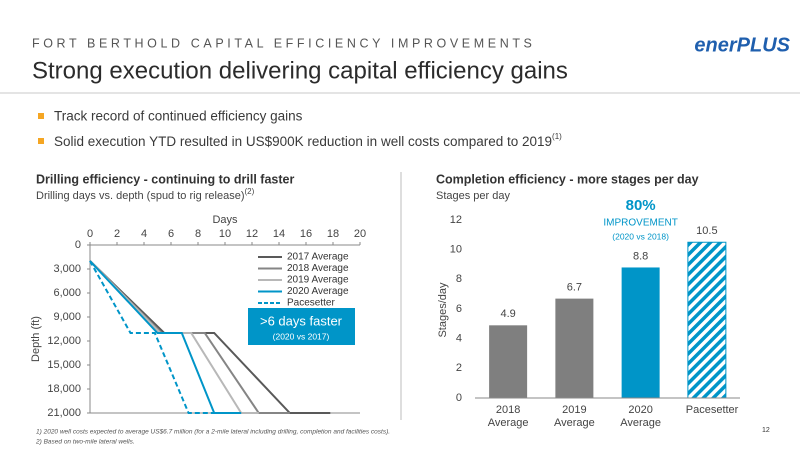  I want to click on x-tick-label: 18, so click(333, 234).